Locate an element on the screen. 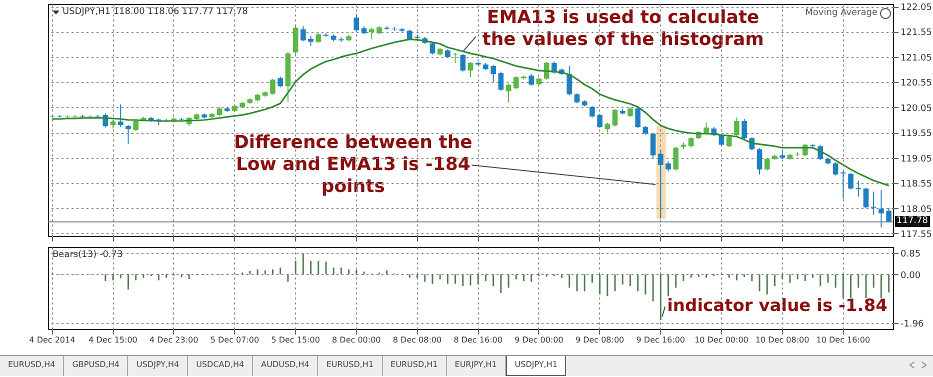 Image resolution: width=933 pixels, height=377 pixels. y-tick-label: 0.00 is located at coordinates (910, 275).